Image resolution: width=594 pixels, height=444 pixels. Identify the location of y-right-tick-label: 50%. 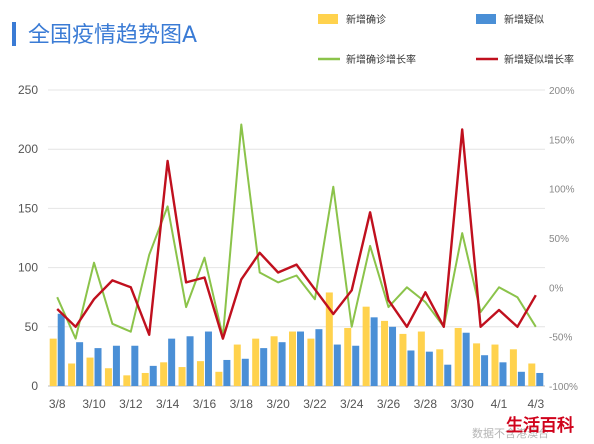
(559, 239).